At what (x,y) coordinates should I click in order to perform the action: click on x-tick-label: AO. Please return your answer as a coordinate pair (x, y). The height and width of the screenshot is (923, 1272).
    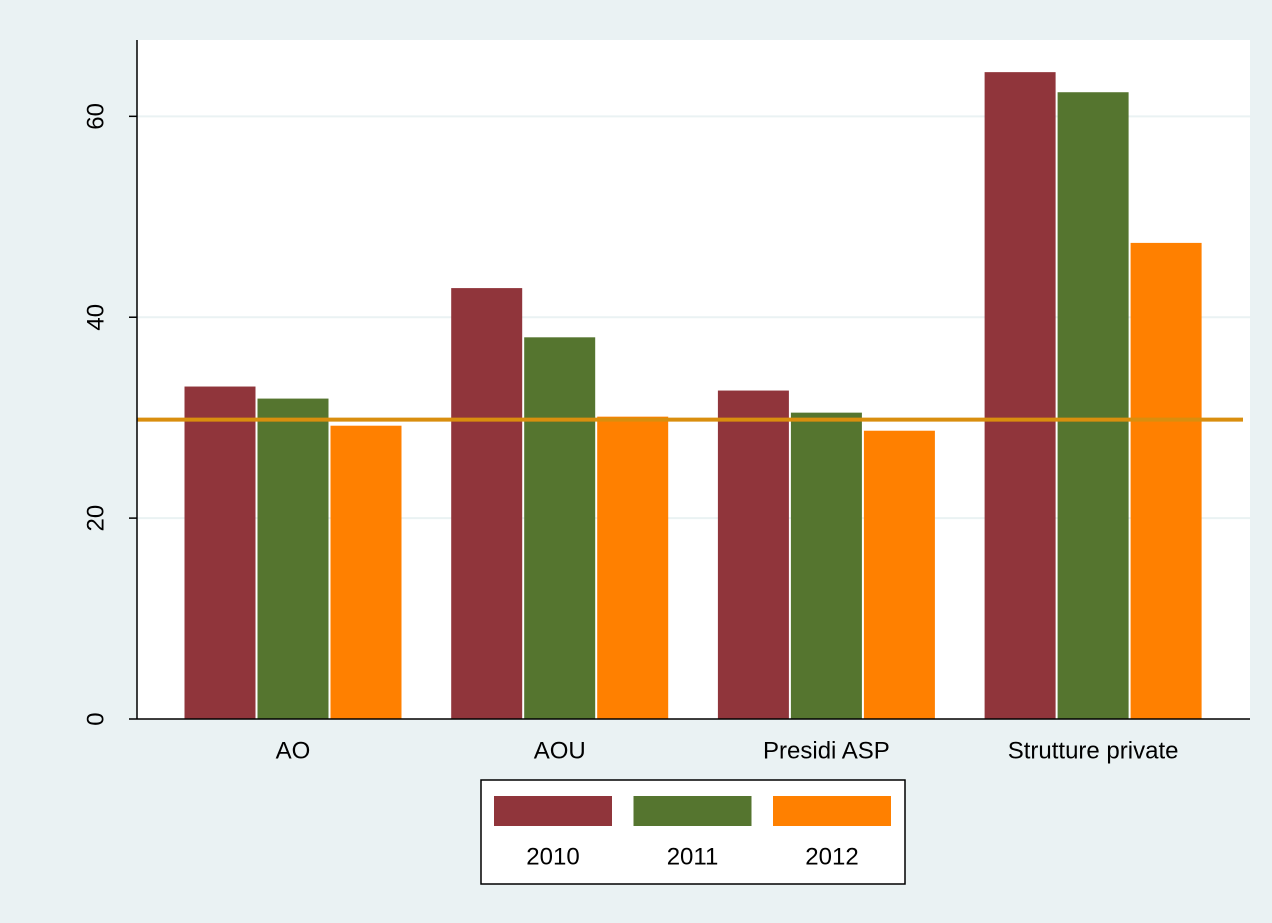
    Looking at the image, I should click on (293, 750).